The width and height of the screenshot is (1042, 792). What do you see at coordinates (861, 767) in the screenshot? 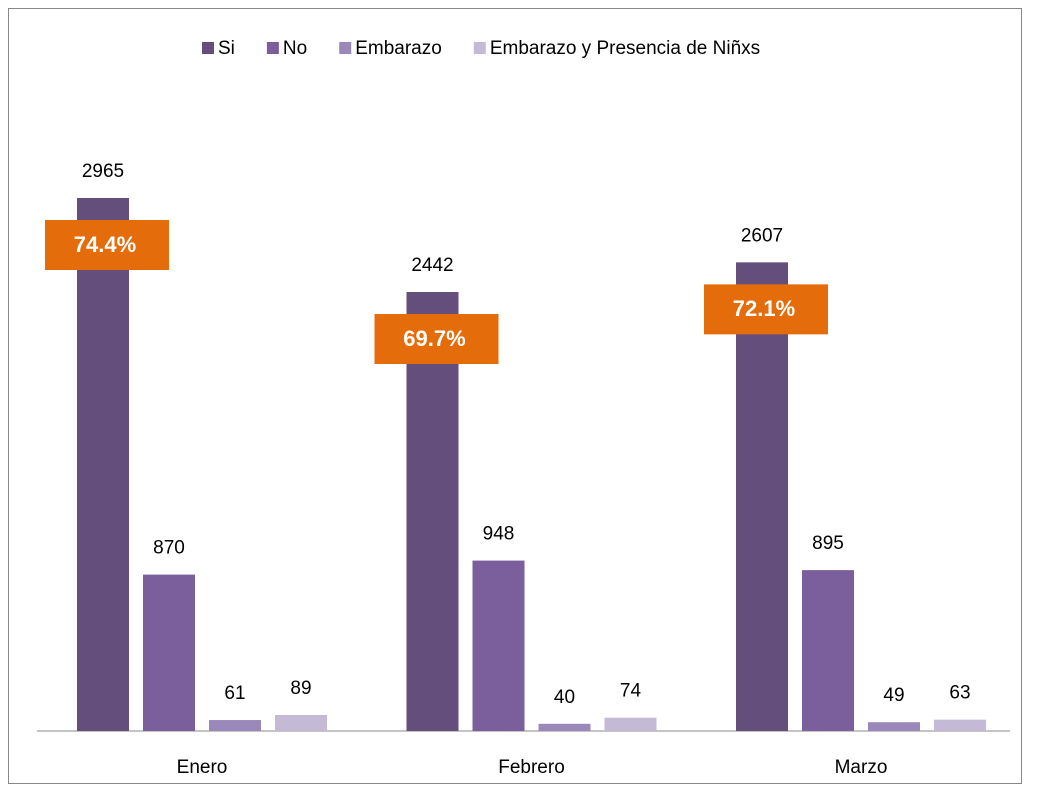
I see `x-tick-label: Marzo` at bounding box center [861, 767].